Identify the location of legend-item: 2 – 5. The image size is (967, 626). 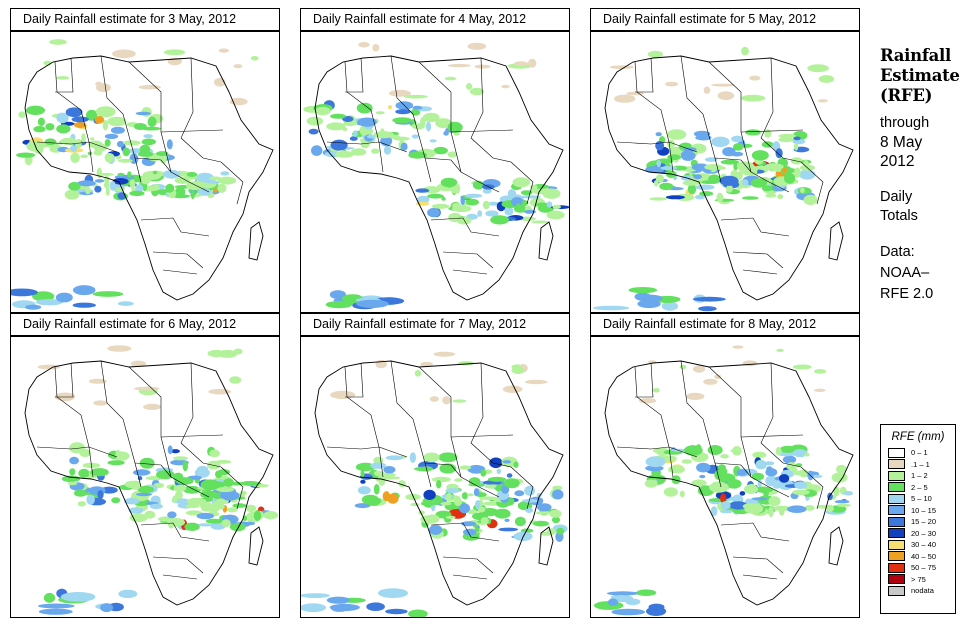
(918, 488).